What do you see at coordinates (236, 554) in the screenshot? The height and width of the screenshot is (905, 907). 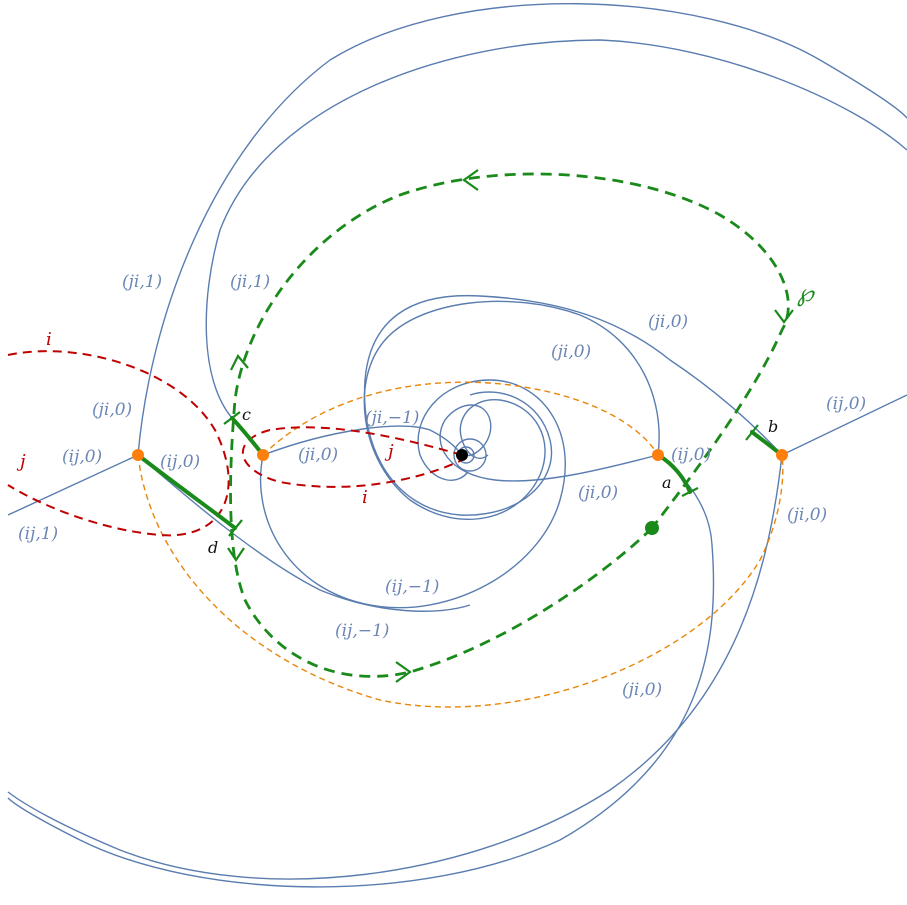 I see `arrow-bottom-left` at bounding box center [236, 554].